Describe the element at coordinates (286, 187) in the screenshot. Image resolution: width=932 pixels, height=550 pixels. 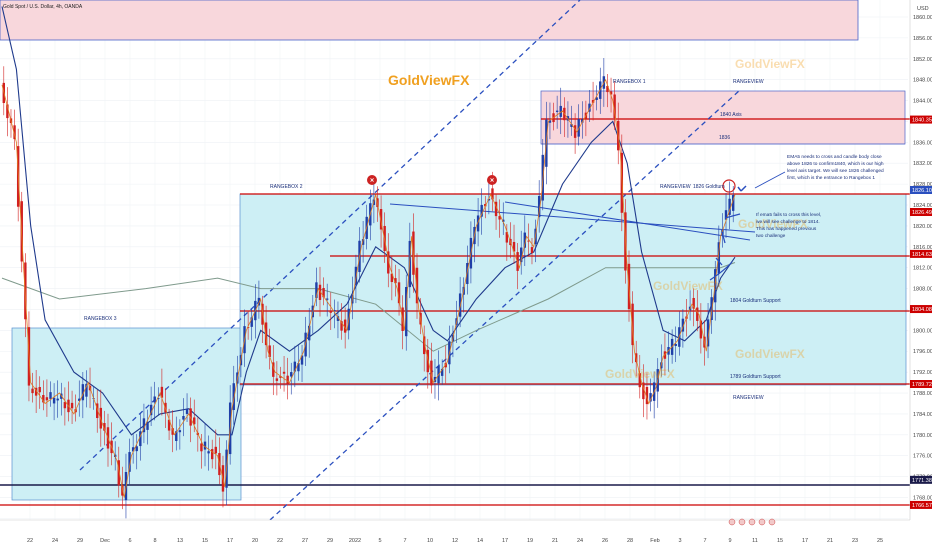
I see `label-rangebox2: RANGEBOX 2` at that location.